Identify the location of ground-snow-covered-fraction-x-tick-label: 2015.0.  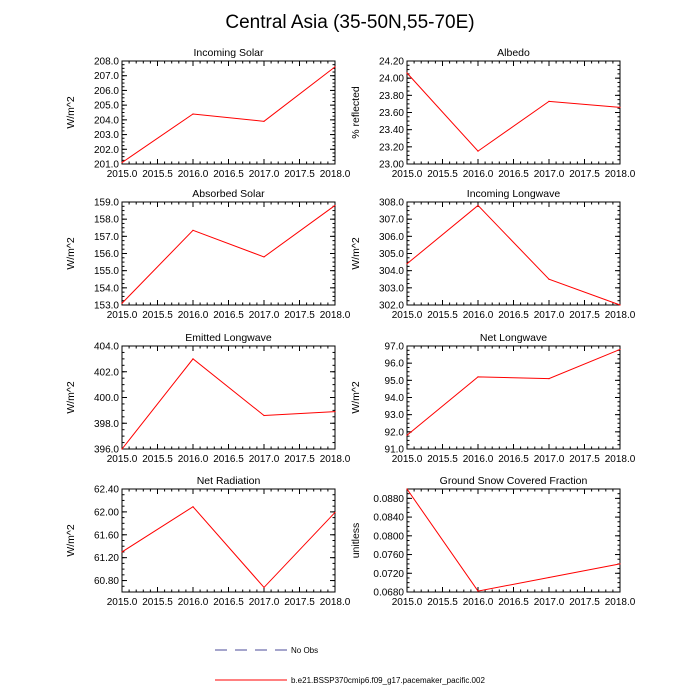
(407, 602).